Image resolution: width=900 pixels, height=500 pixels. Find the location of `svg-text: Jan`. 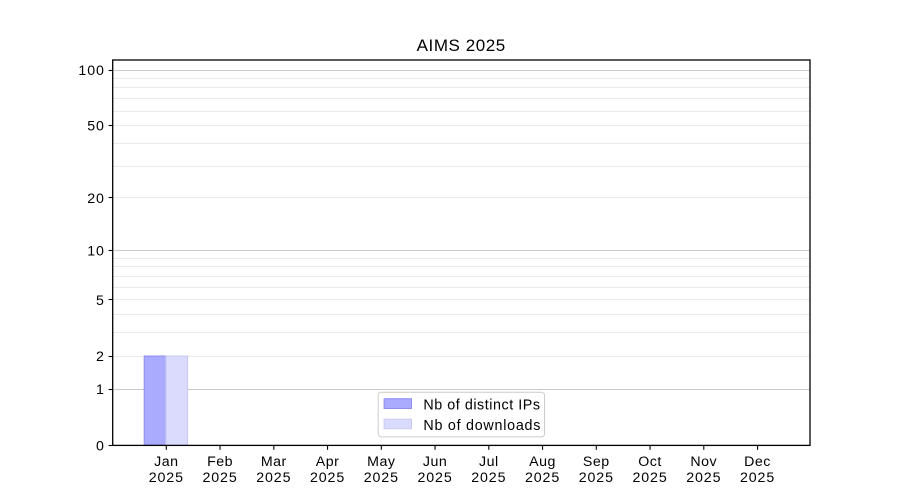

svg-text: Jan is located at coordinates (166, 462).